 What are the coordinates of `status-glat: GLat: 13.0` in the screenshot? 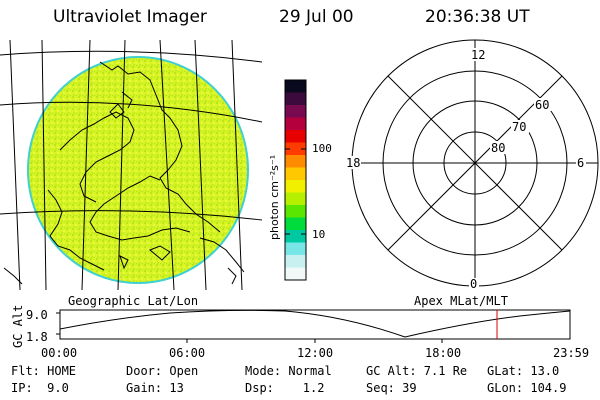 It's located at (523, 371).